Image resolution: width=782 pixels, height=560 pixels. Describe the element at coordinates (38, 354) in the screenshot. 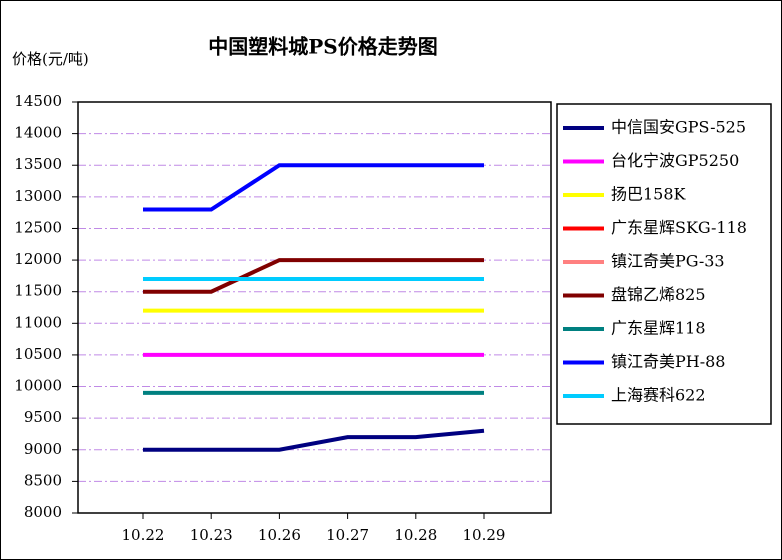

I see `y-tick-label: 10500` at that location.